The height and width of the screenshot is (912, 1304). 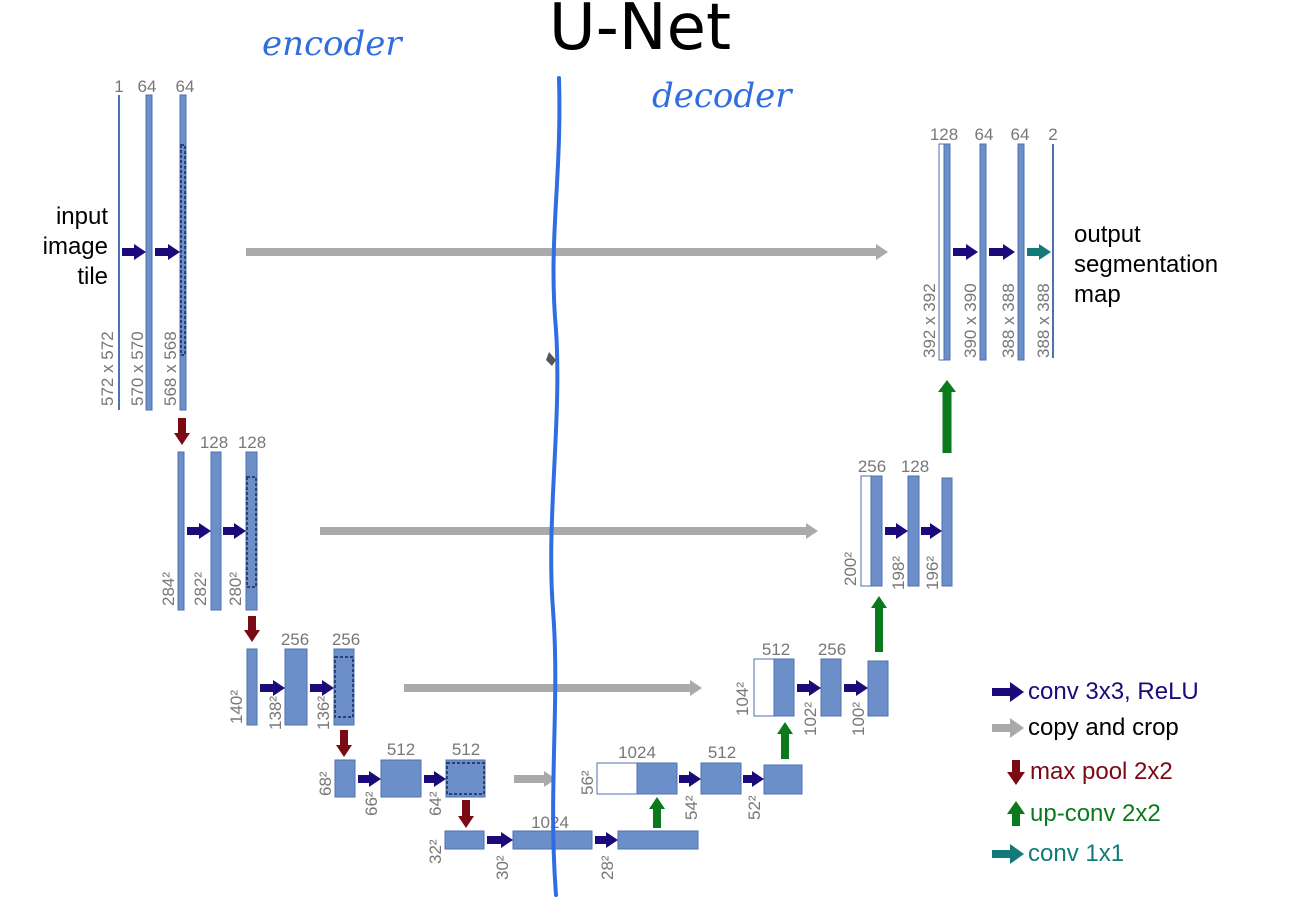 What do you see at coordinates (325, 783) in the screenshot?
I see `l4-size-label-1: 68²` at bounding box center [325, 783].